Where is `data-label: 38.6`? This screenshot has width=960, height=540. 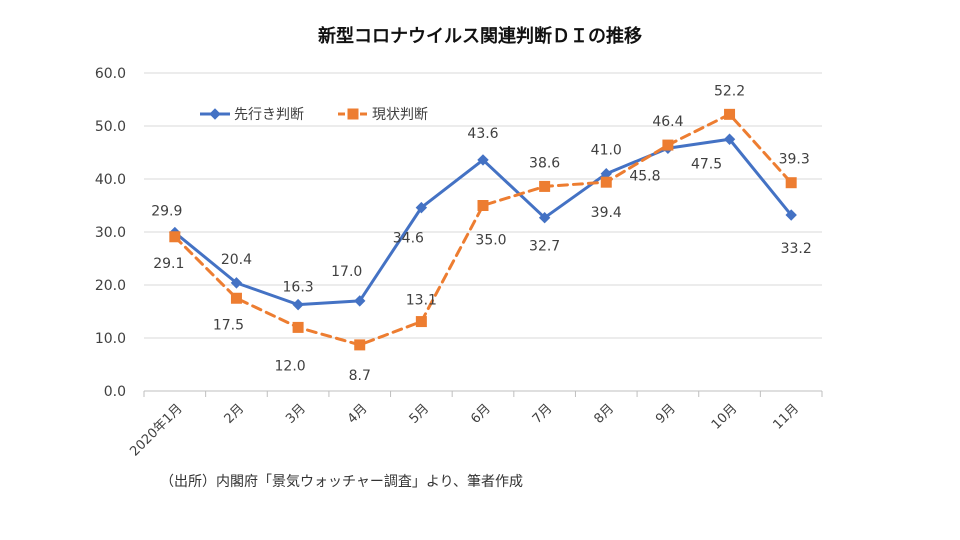
data-label: 38.6 is located at coordinates (544, 163).